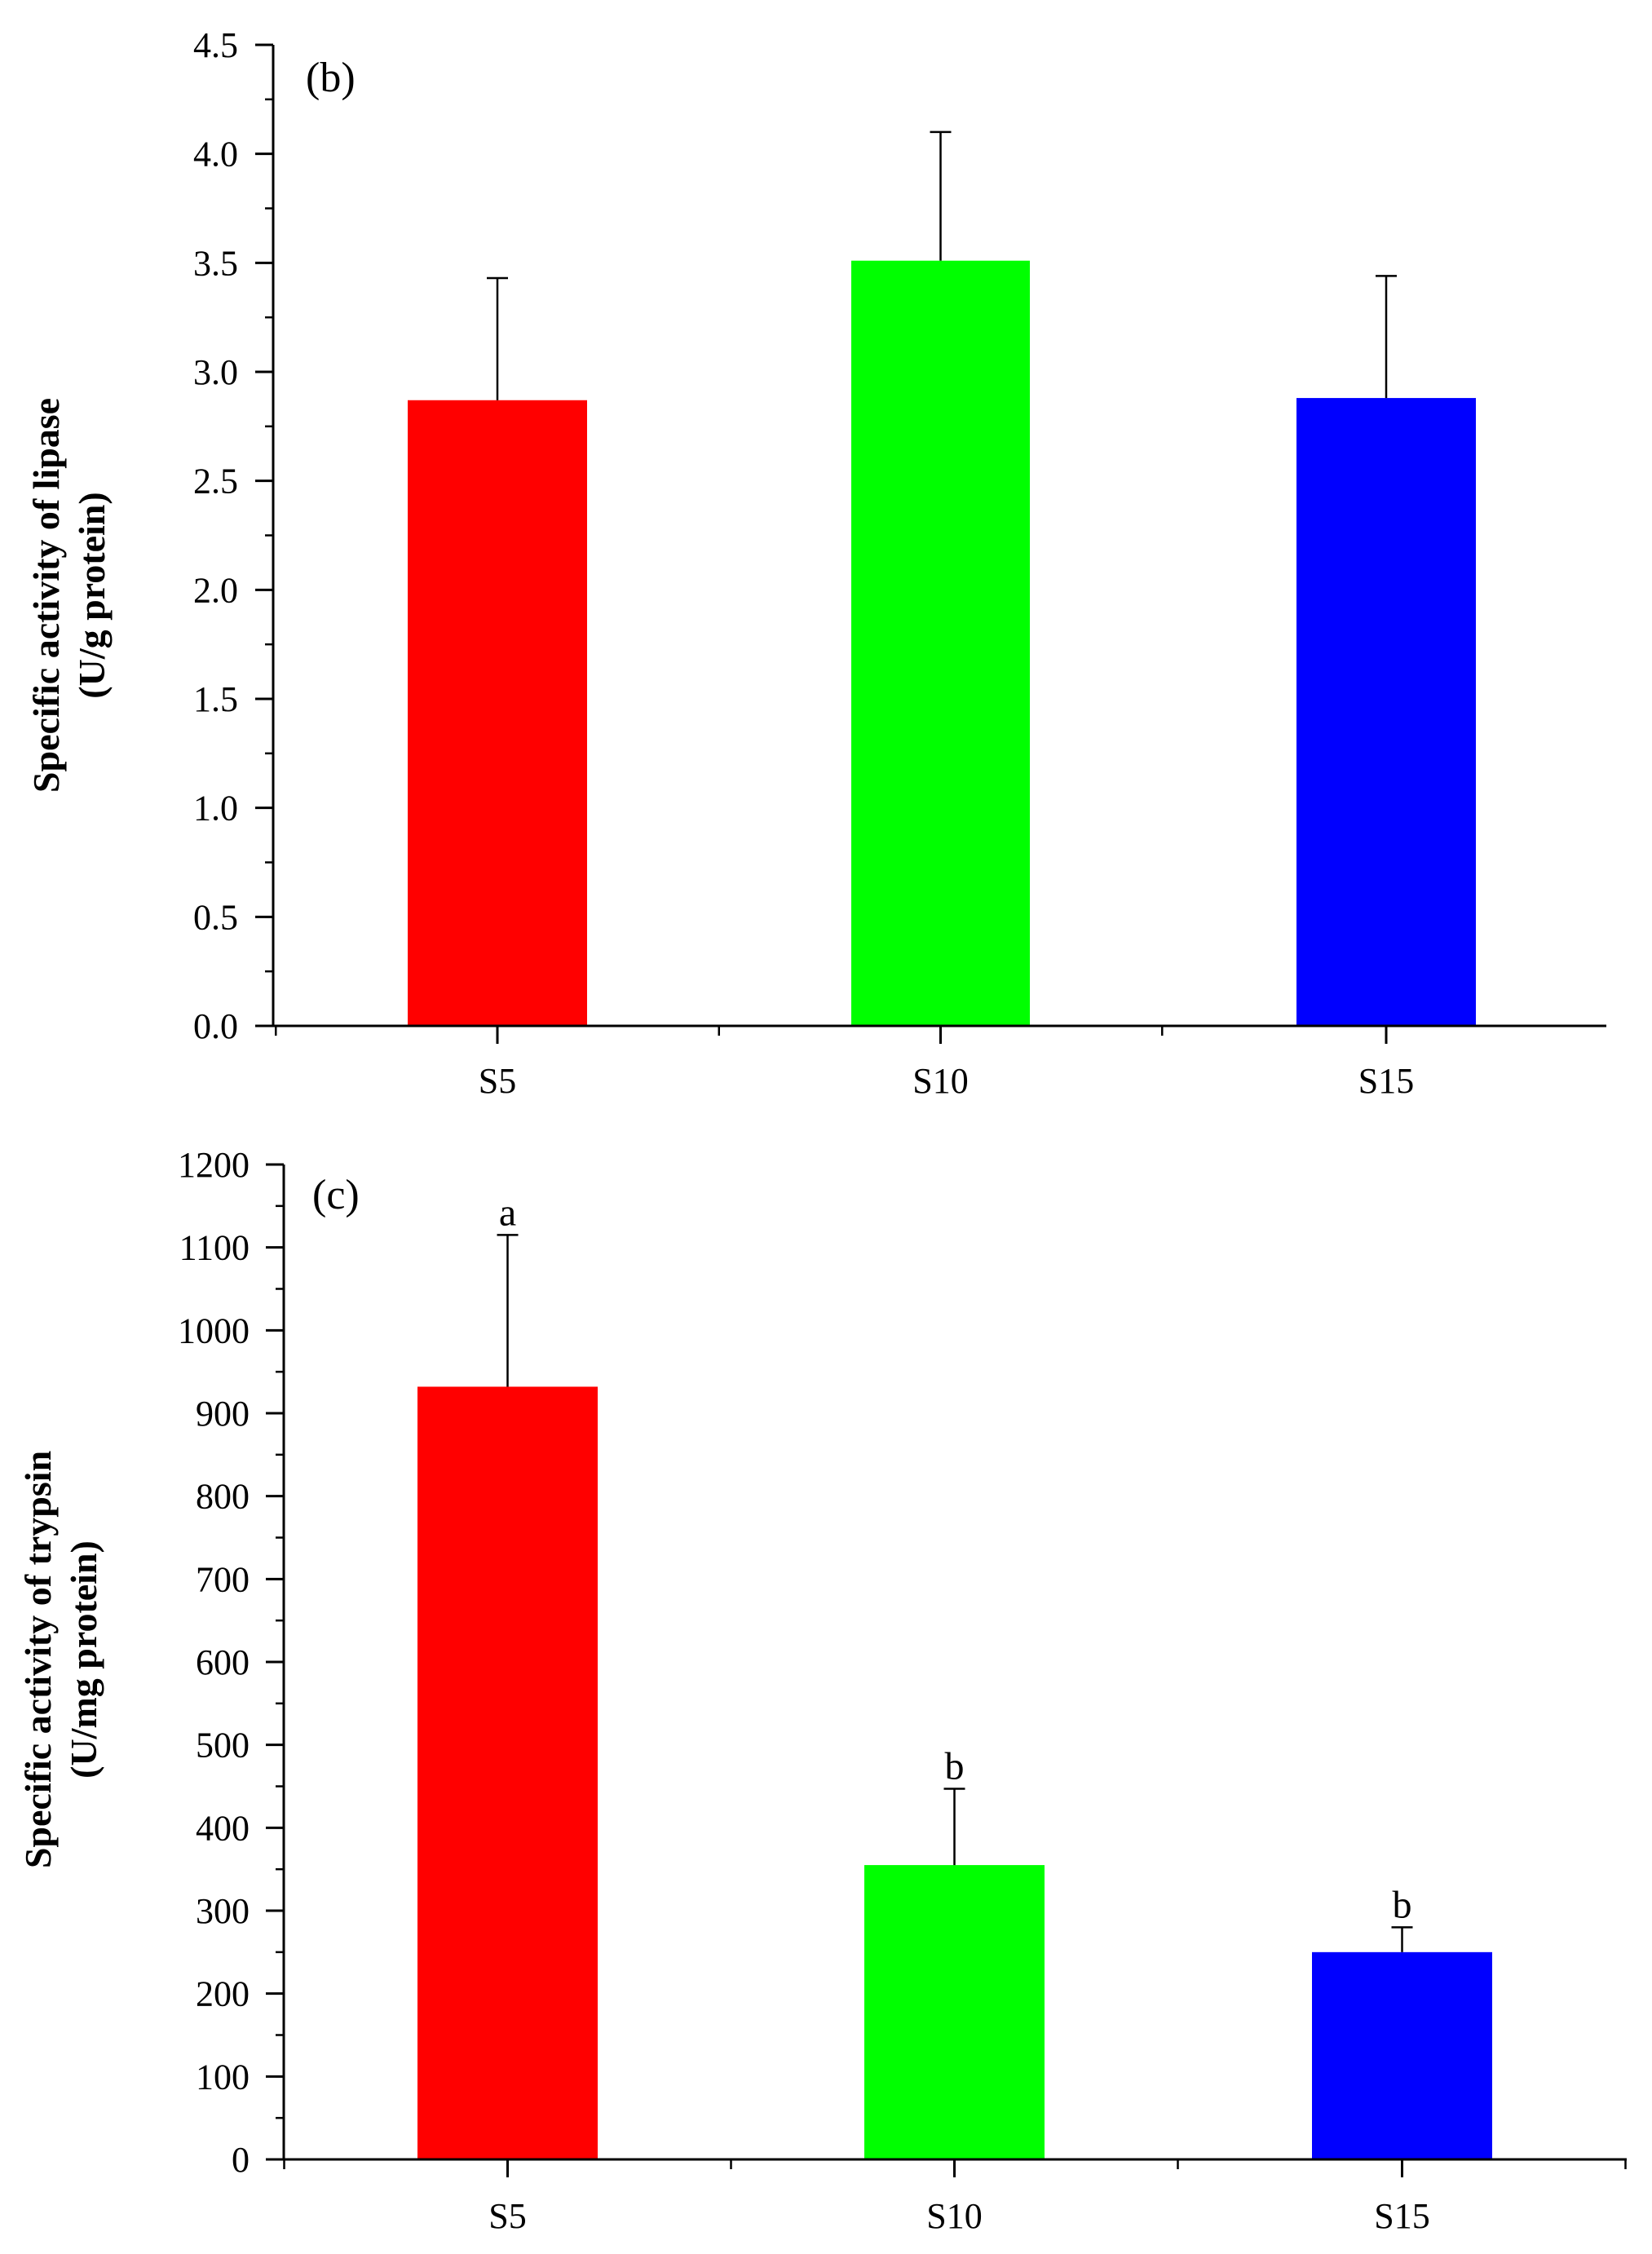 This screenshot has width=1652, height=2254. Describe the element at coordinates (508, 1212) in the screenshot. I see `chart-c-significance-label-s5: a` at that location.